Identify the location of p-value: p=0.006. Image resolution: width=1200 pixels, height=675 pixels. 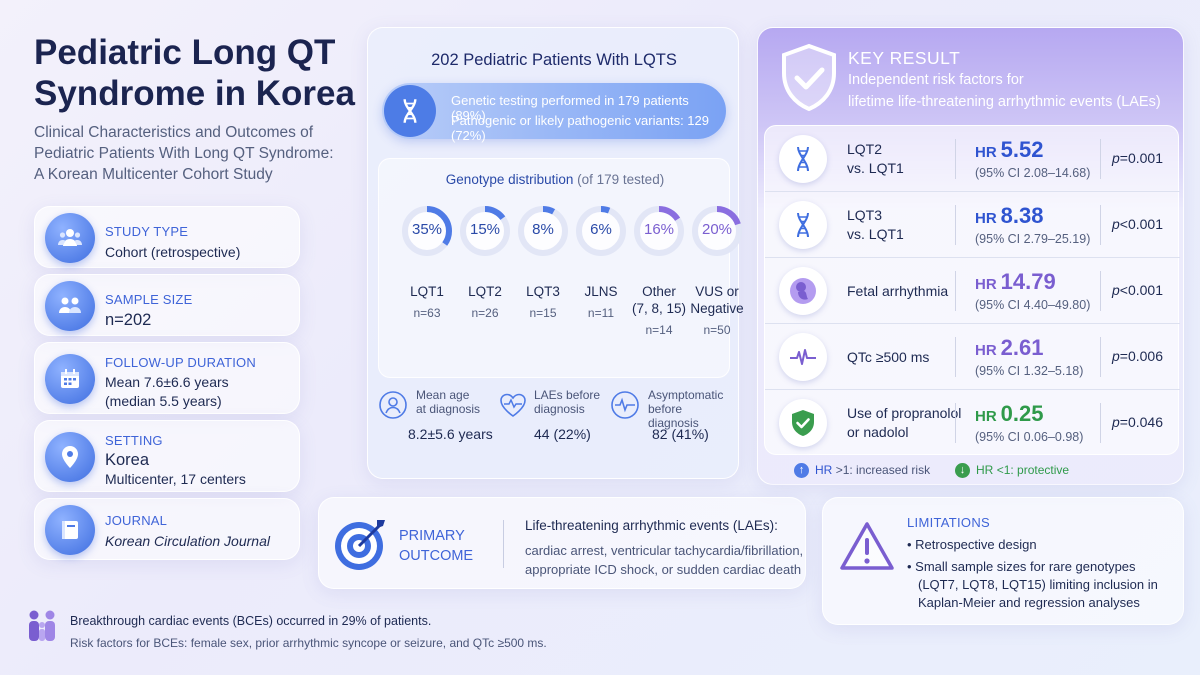
(1137, 356).